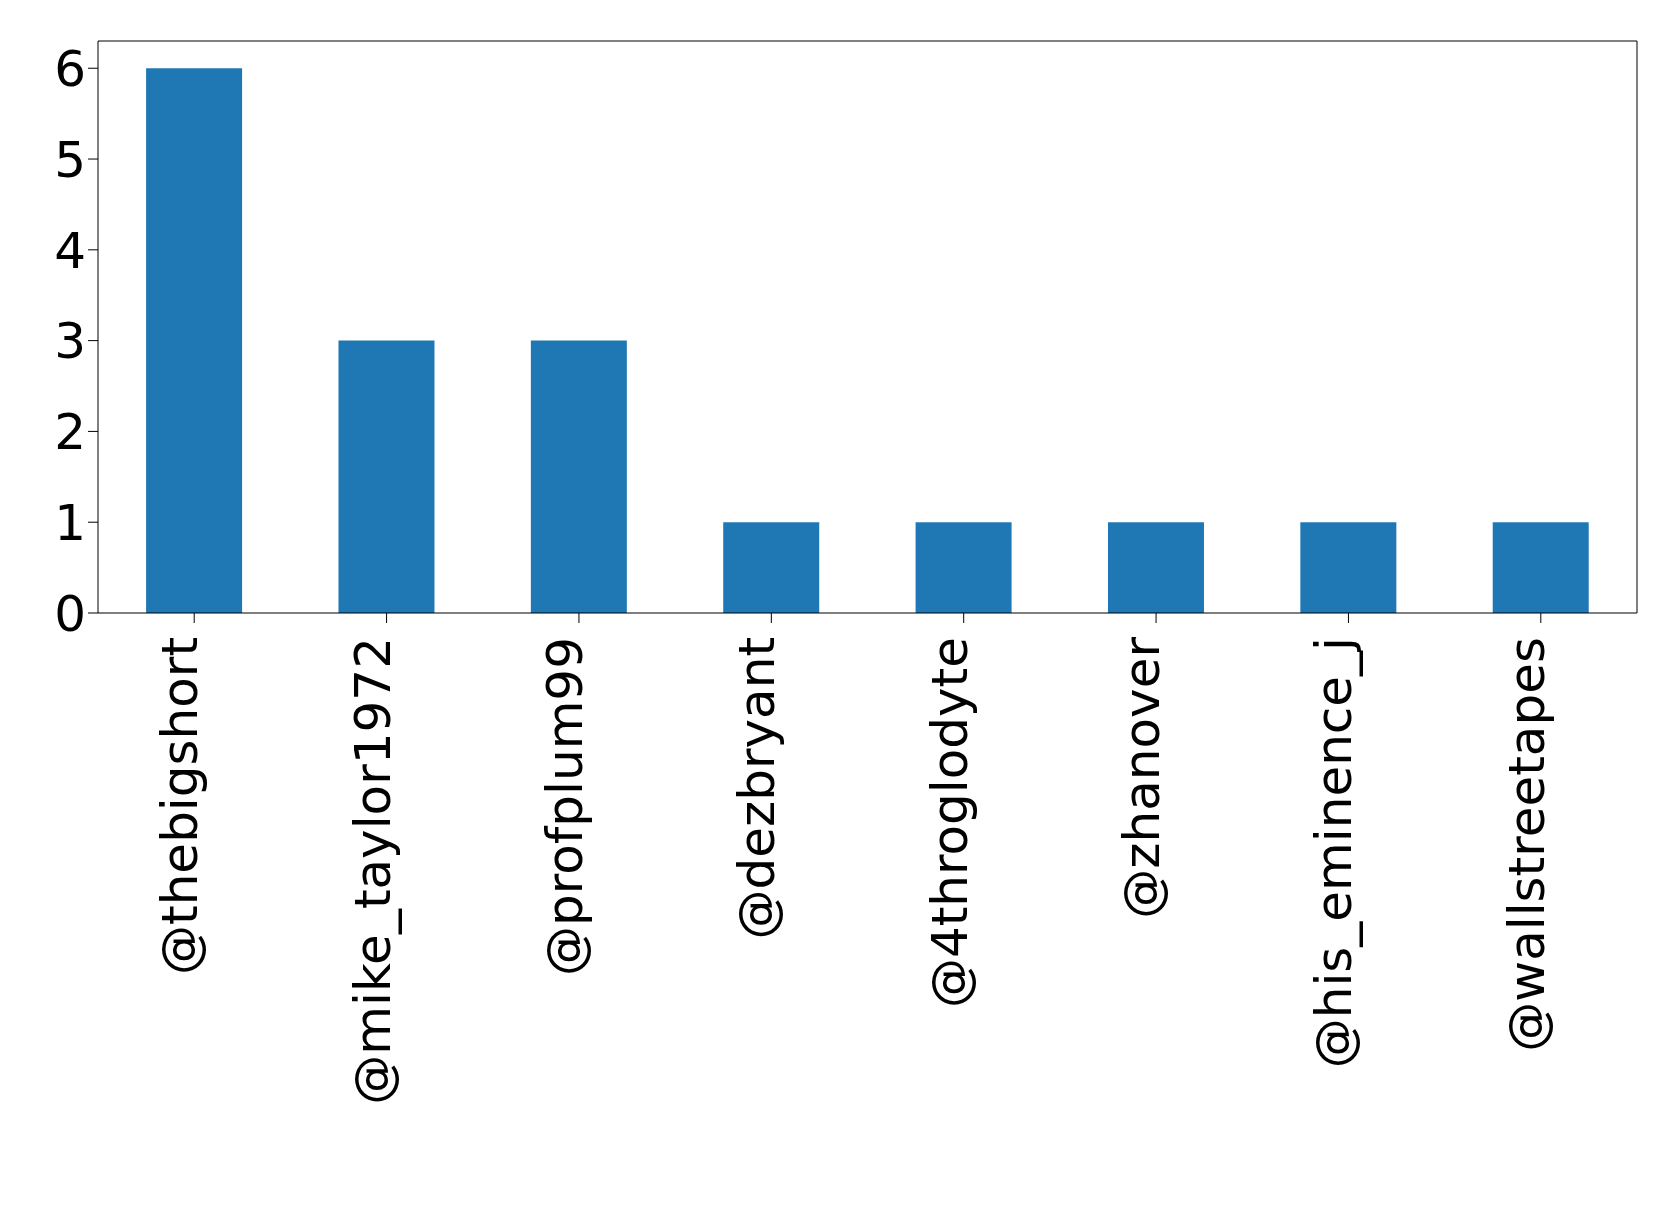 This screenshot has width=1679, height=1212. Describe the element at coordinates (70, 613) in the screenshot. I see `y-tick-label: 0` at that location.